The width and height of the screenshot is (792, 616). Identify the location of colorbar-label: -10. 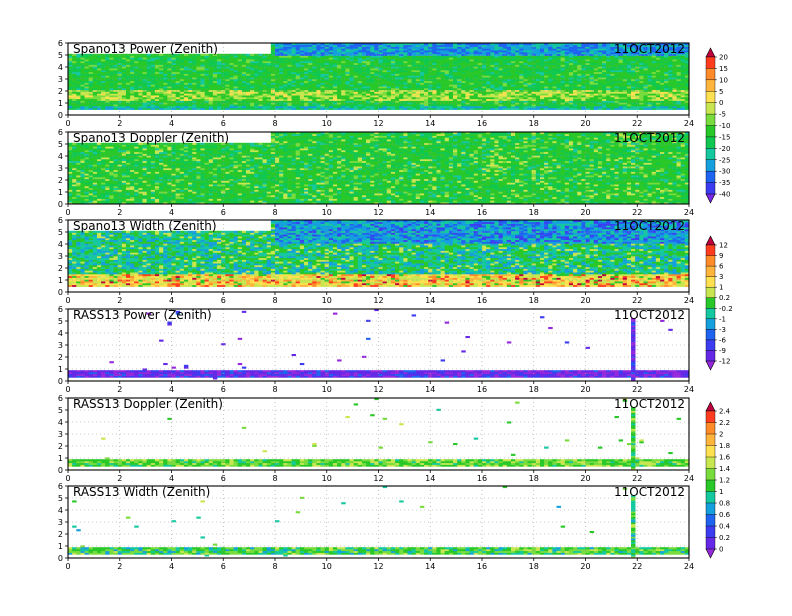
(724, 126).